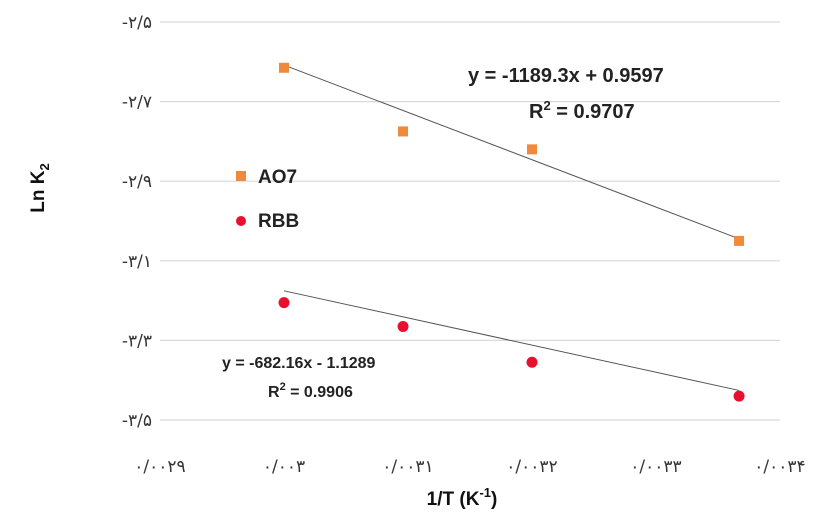 Image resolution: width=815 pixels, height=516 pixels. Describe the element at coordinates (779, 467) in the screenshot. I see `x-tick-label: ۰/۰۰۳۴` at that location.